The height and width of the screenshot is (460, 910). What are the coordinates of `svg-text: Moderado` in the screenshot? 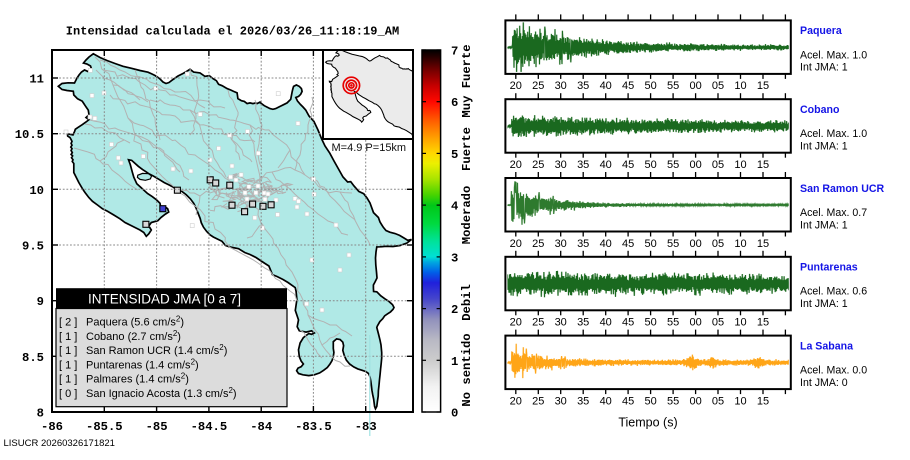 It's located at (467, 215).